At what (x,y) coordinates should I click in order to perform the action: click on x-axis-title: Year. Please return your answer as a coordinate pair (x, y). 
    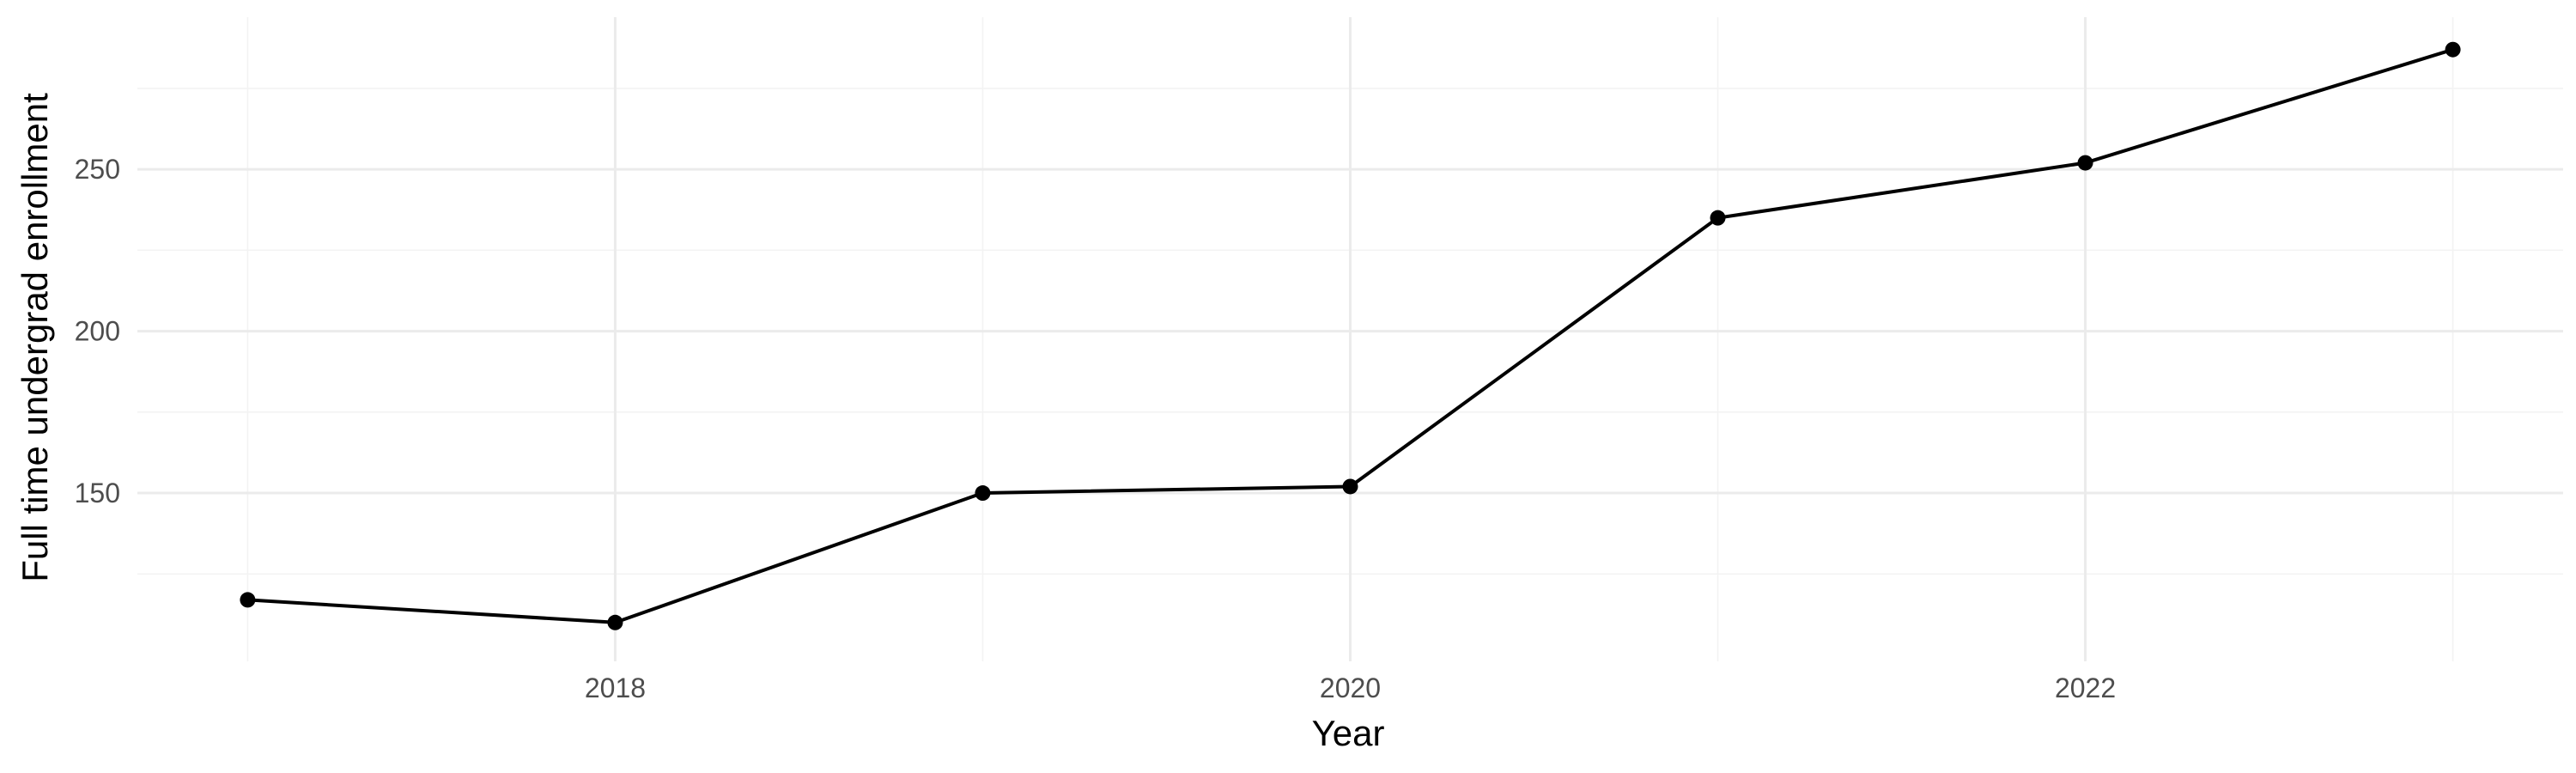
    Looking at the image, I should click on (1349, 733).